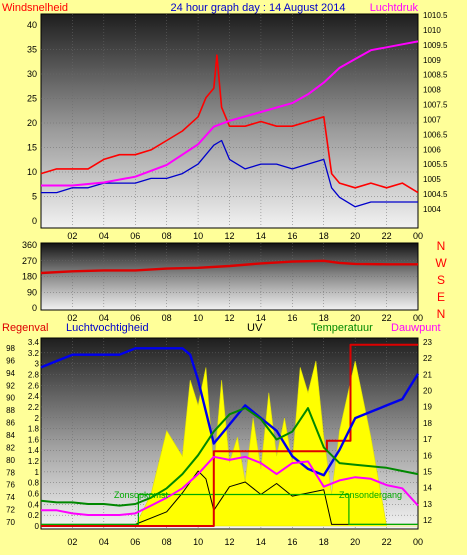 The width and height of the screenshot is (467, 555). I want to click on wind-direction-line, so click(229, 267).